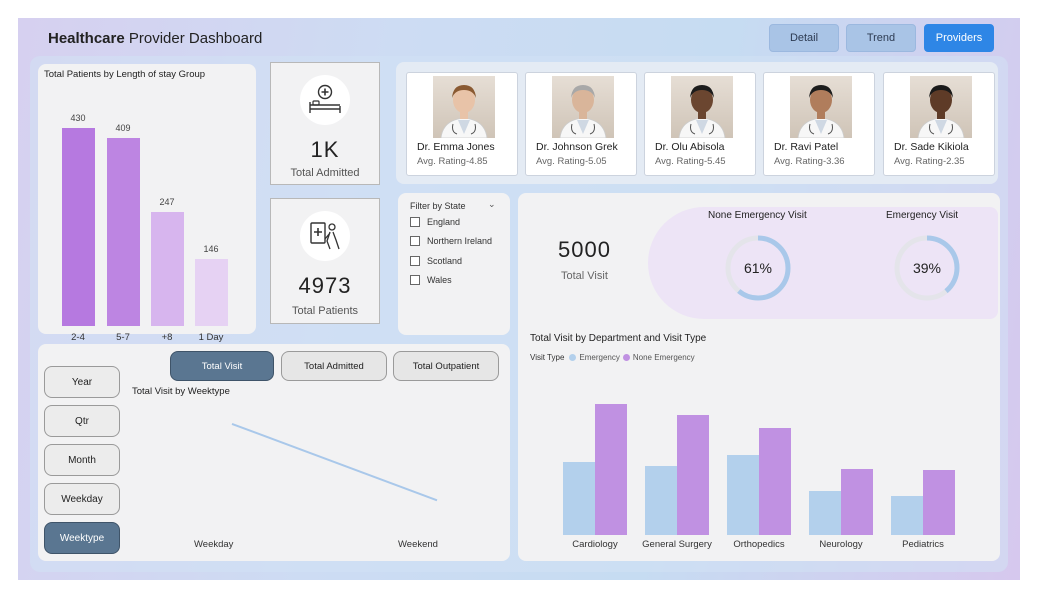 The image size is (1038, 600). I want to click on doctor-card: Dr. Sade Kikiola Avg. Rating-2.35, so click(939, 124).